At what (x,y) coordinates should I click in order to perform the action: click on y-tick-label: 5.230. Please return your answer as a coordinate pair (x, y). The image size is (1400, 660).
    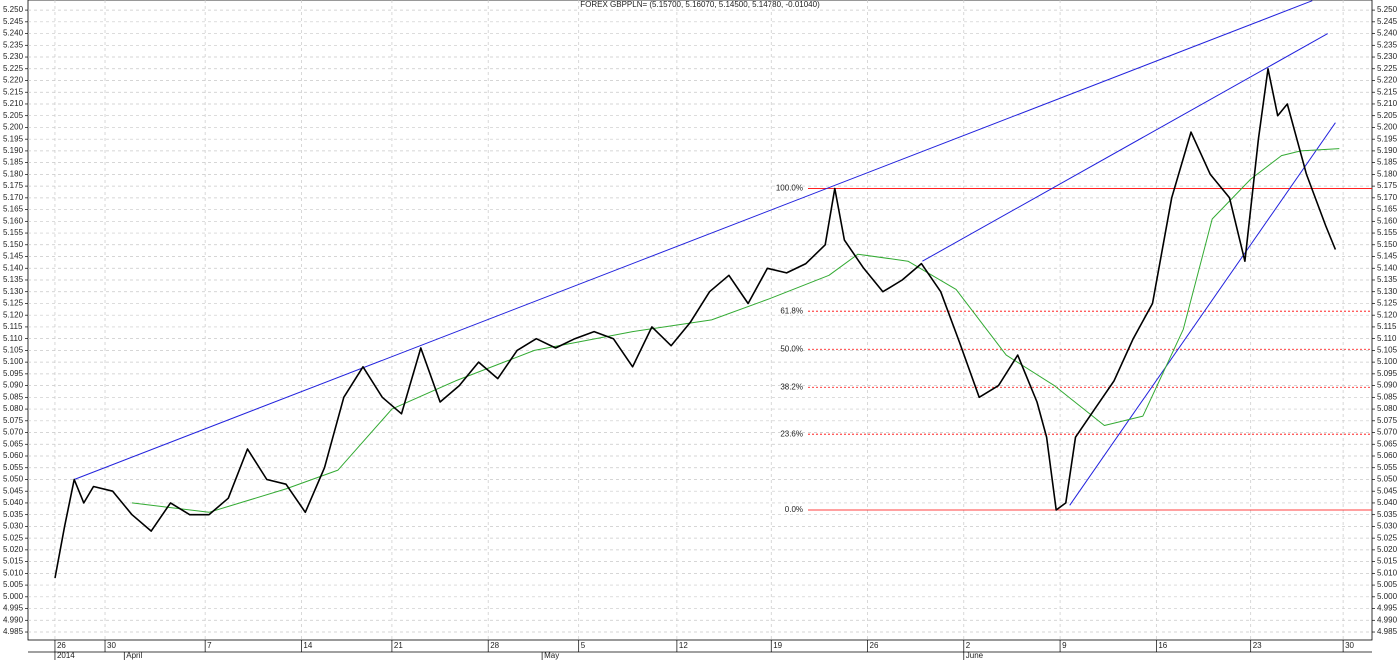
    Looking at the image, I should click on (1387, 56).